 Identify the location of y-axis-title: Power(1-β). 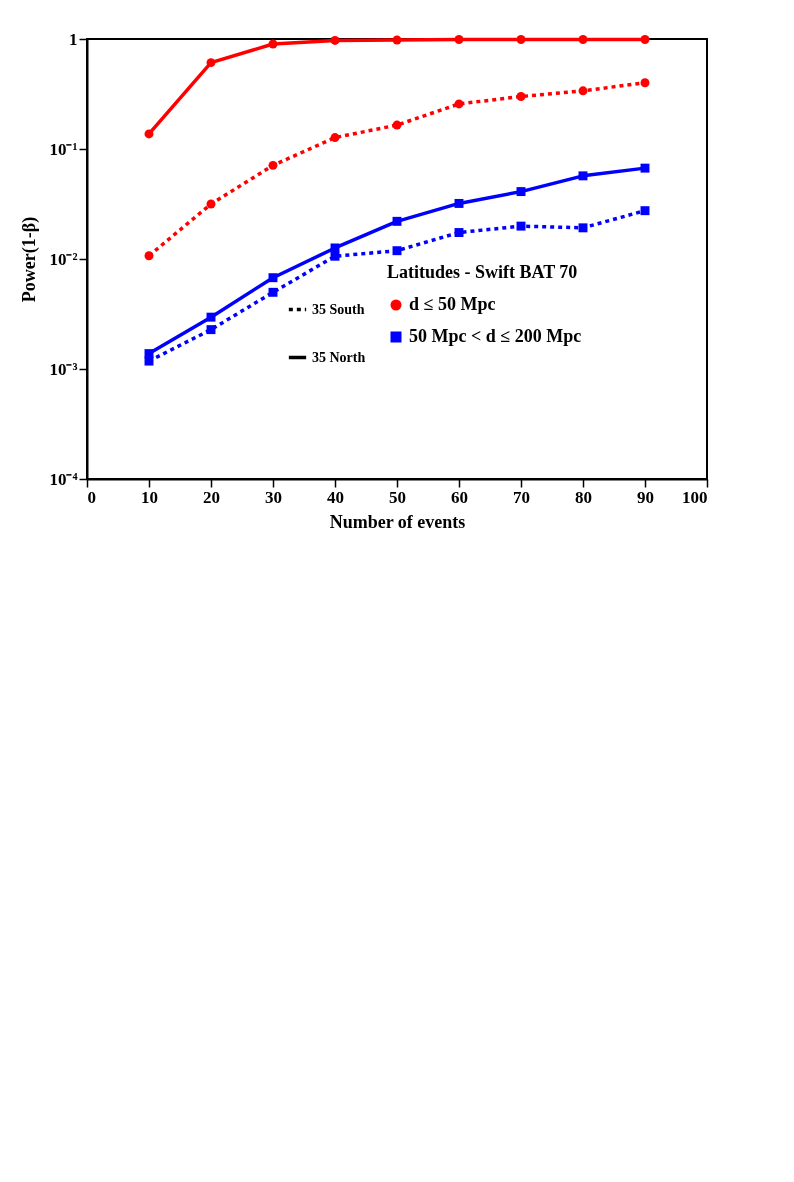
(30, 259).